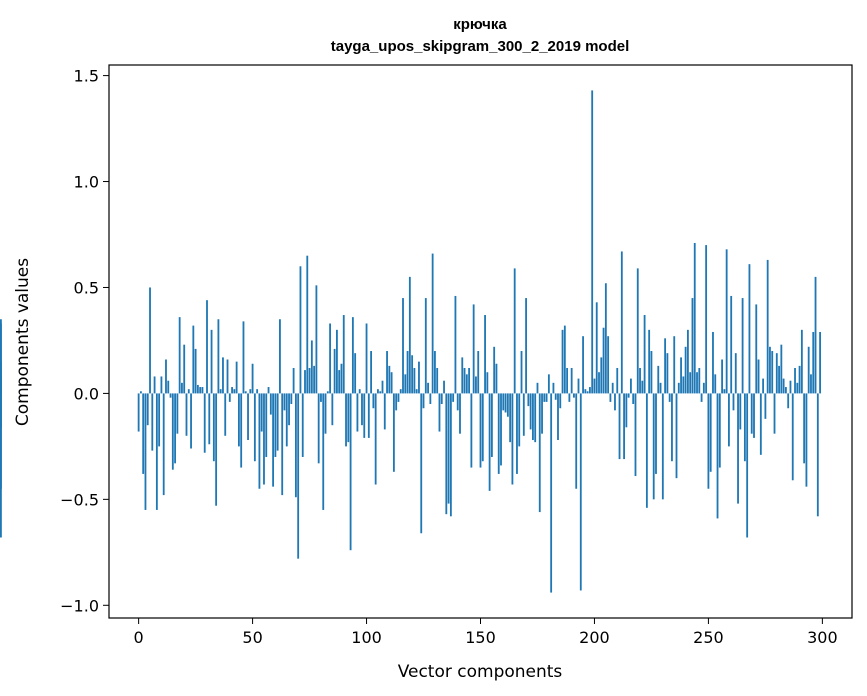 The image size is (867, 696). I want to click on chart-title: крючка, so click(480, 24).